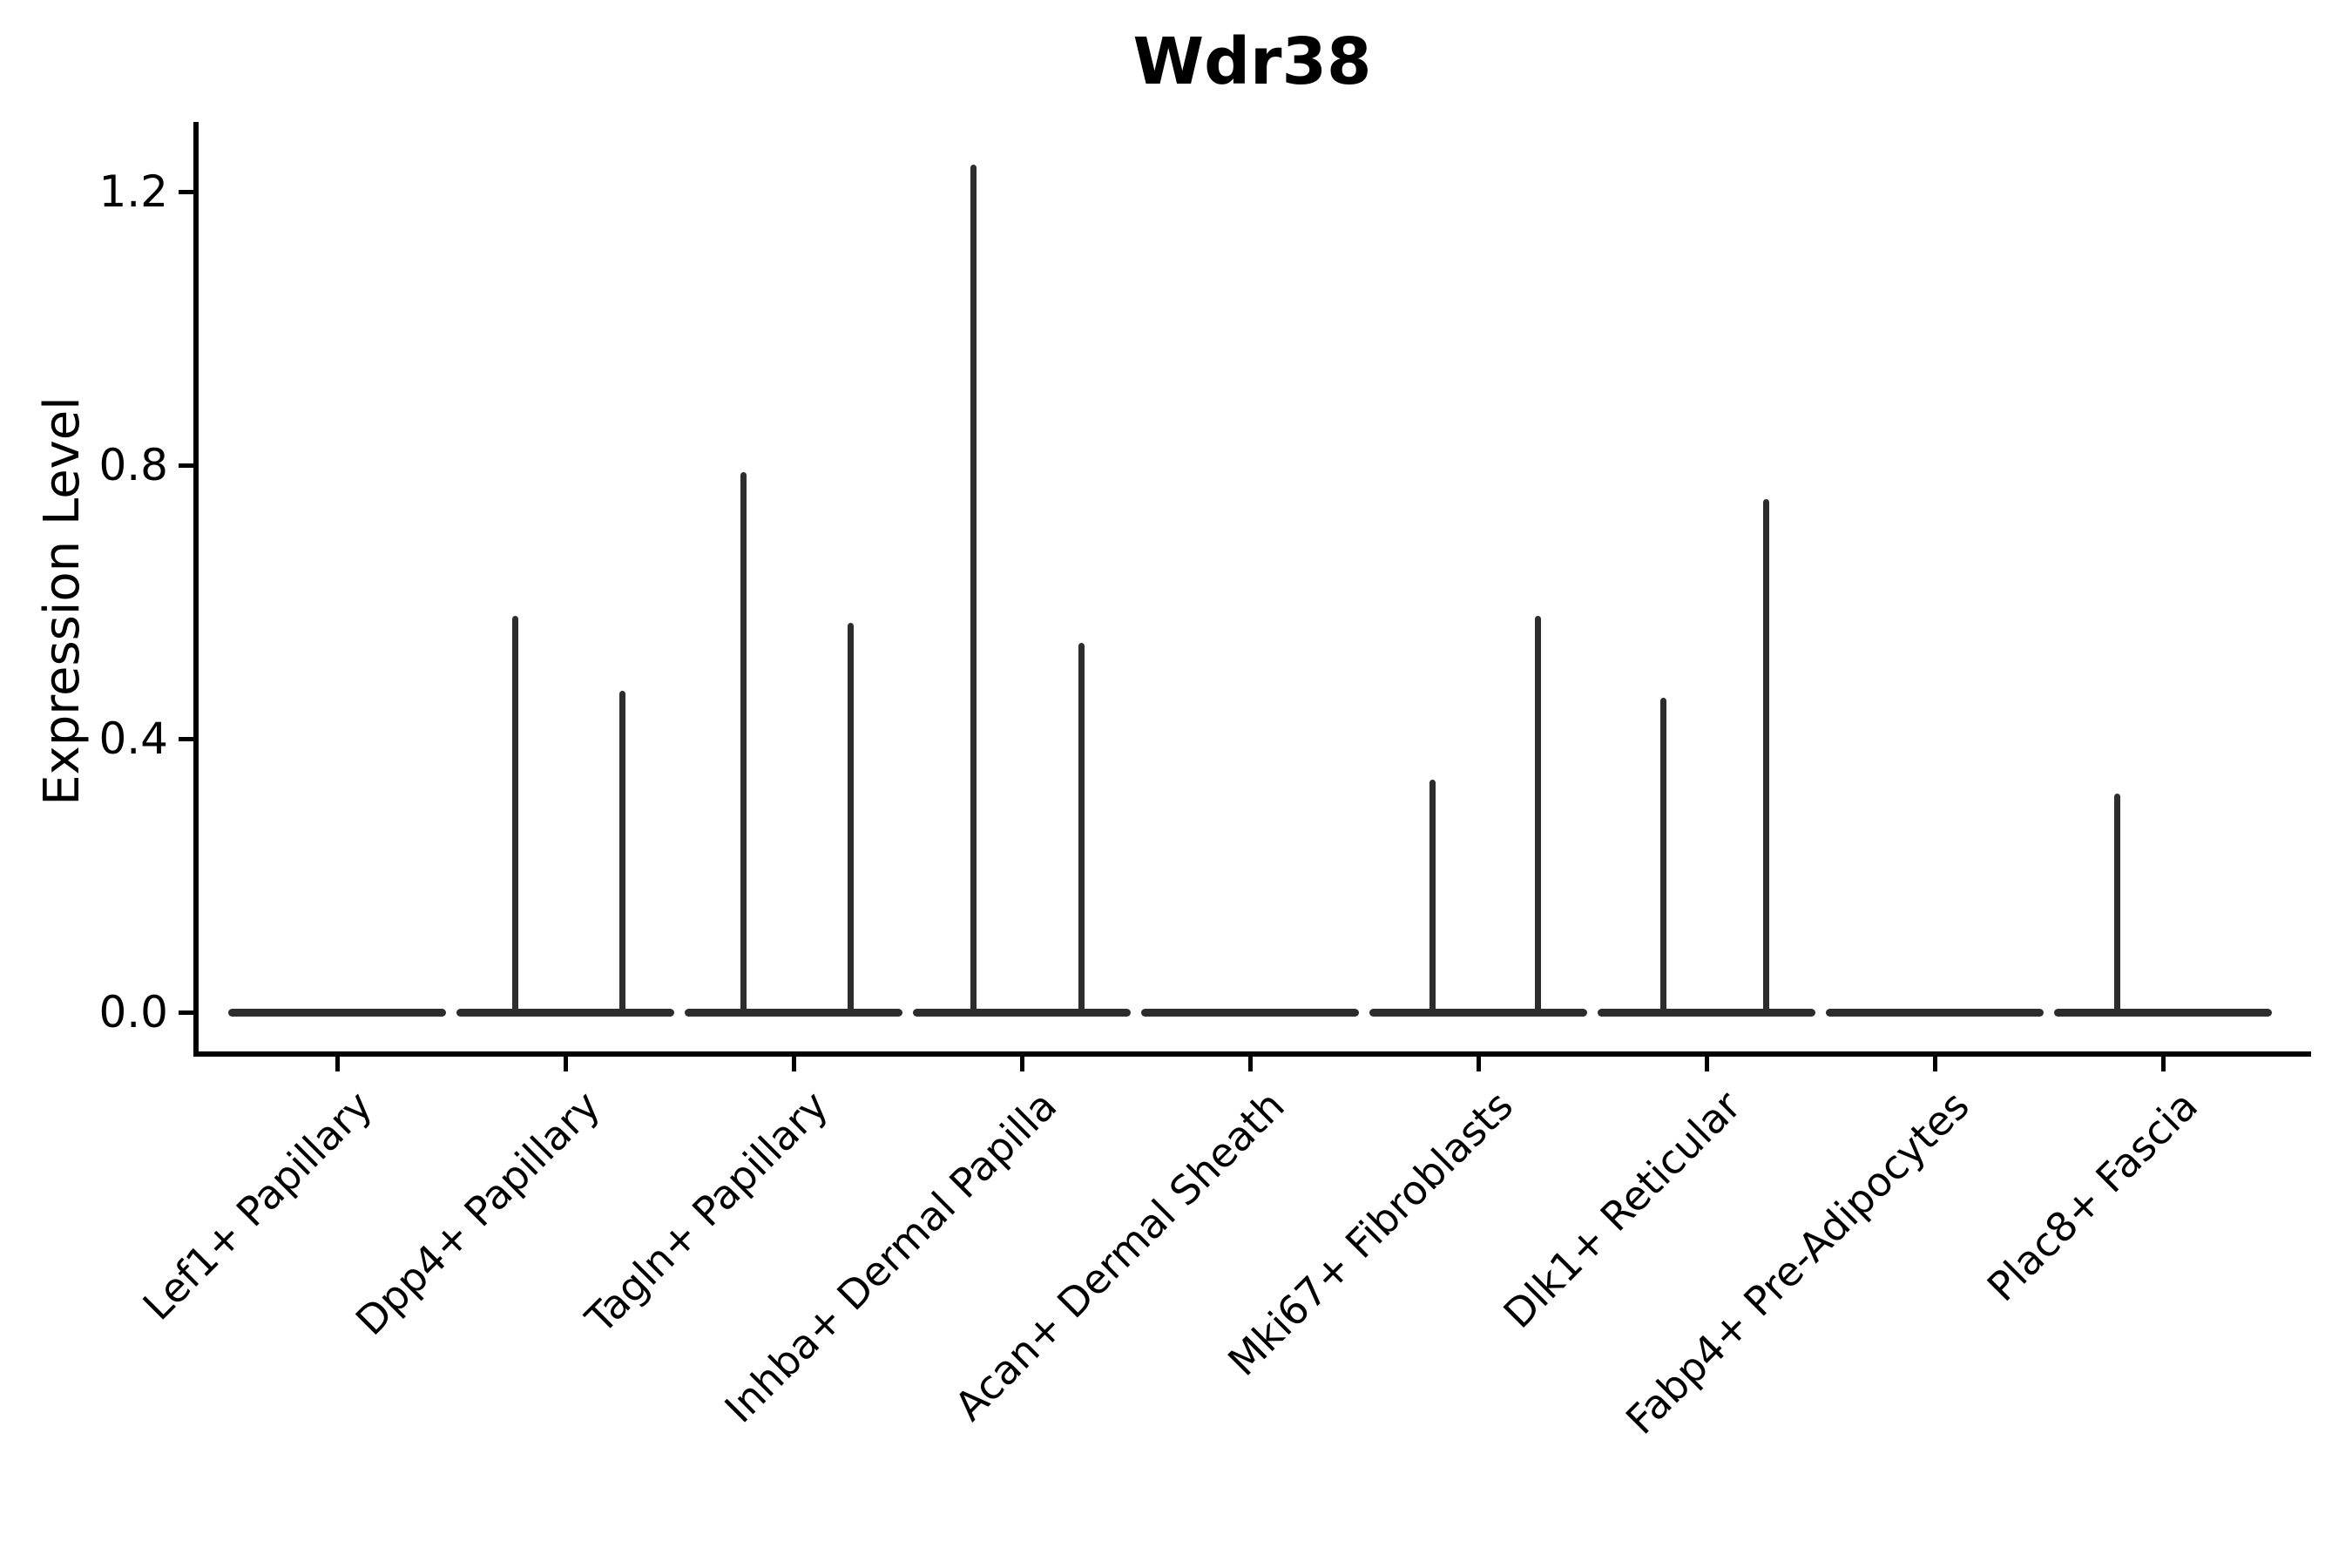 The height and width of the screenshot is (1568, 2352). Describe the element at coordinates (1622, 1209) in the screenshot. I see `x-tick-label: Dlk1+ Reticular` at that location.